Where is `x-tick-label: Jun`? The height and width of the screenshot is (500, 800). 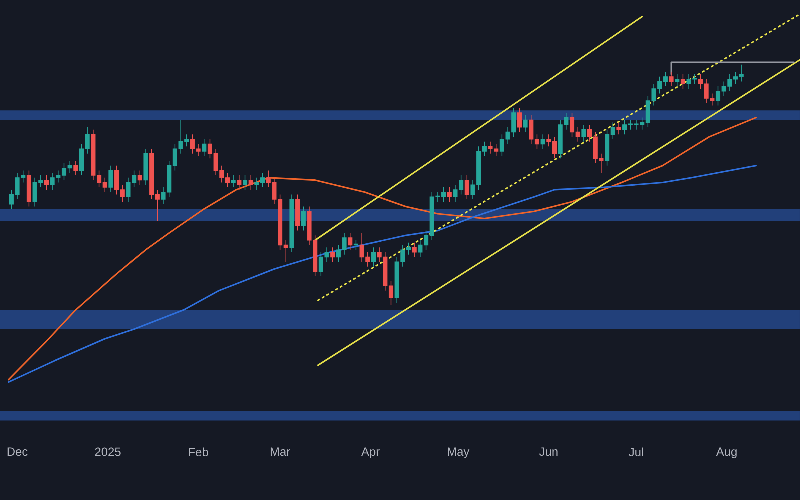
x-tick-label: Jun is located at coordinates (548, 452).